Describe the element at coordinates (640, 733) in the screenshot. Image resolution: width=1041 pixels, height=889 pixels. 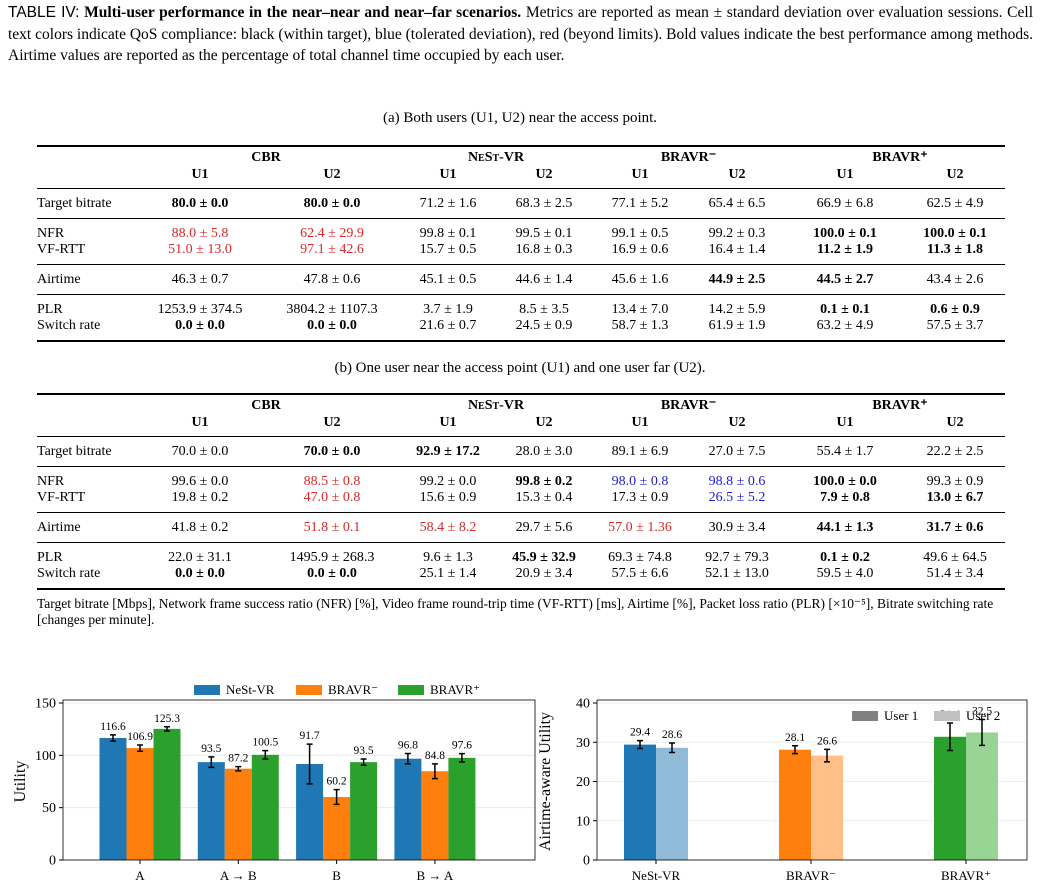
I see `value-label: 29.4` at that location.